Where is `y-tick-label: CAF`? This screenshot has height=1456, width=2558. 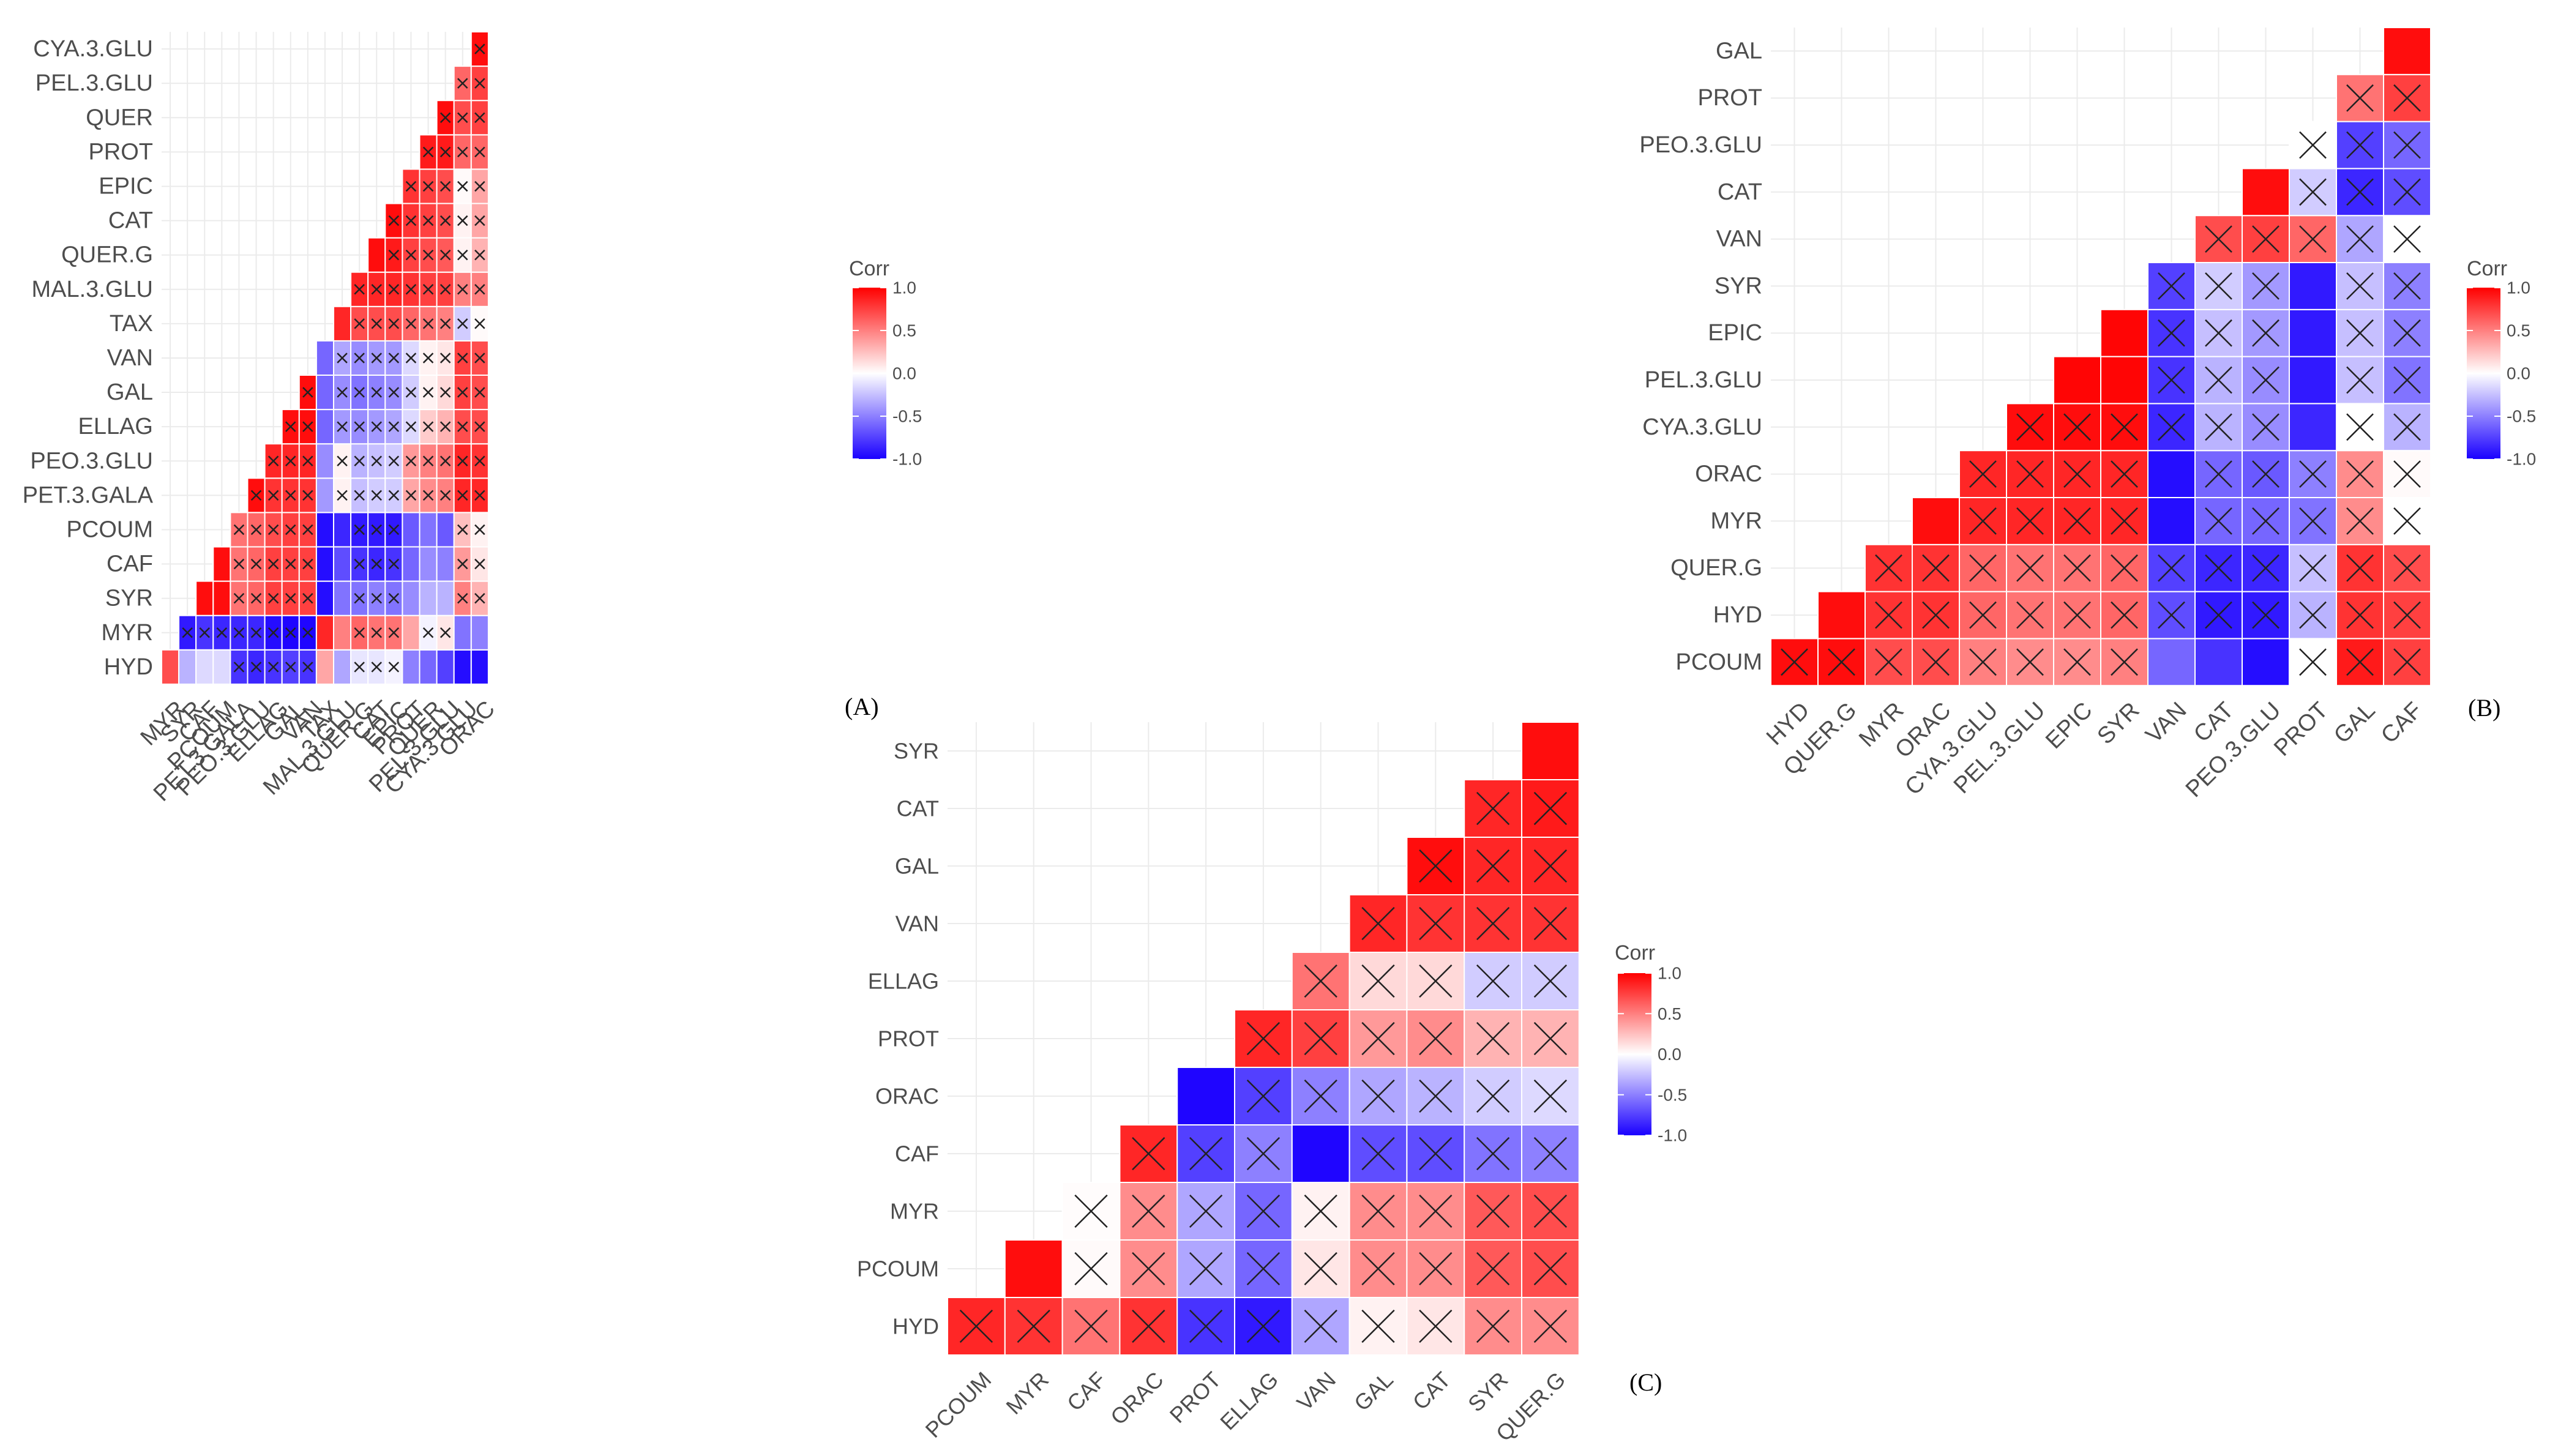
y-tick-label: CAF is located at coordinates (130, 564).